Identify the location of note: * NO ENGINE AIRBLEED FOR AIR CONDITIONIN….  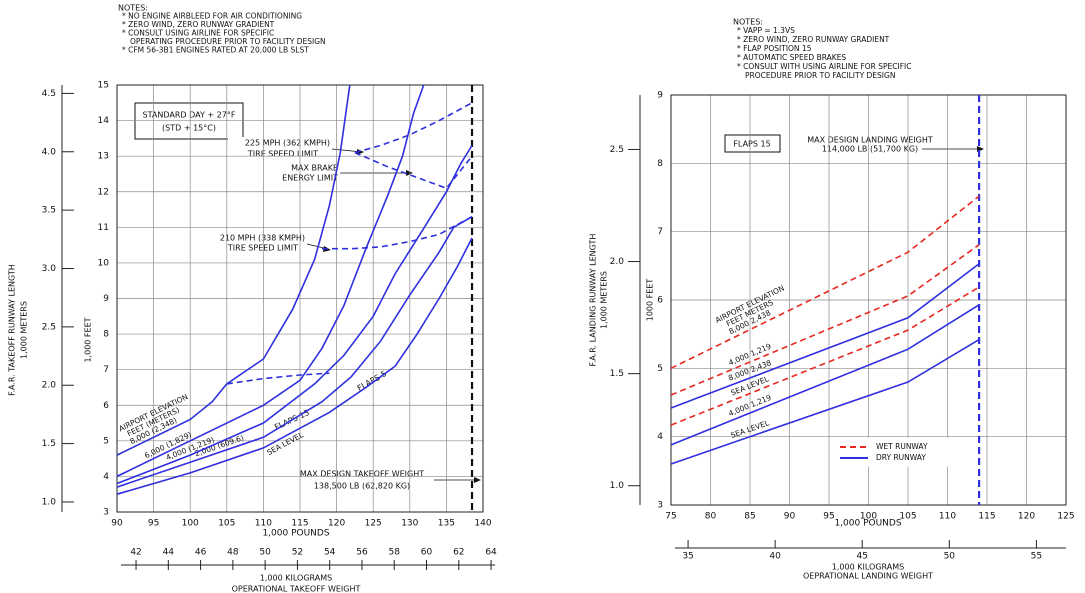
(212, 16).